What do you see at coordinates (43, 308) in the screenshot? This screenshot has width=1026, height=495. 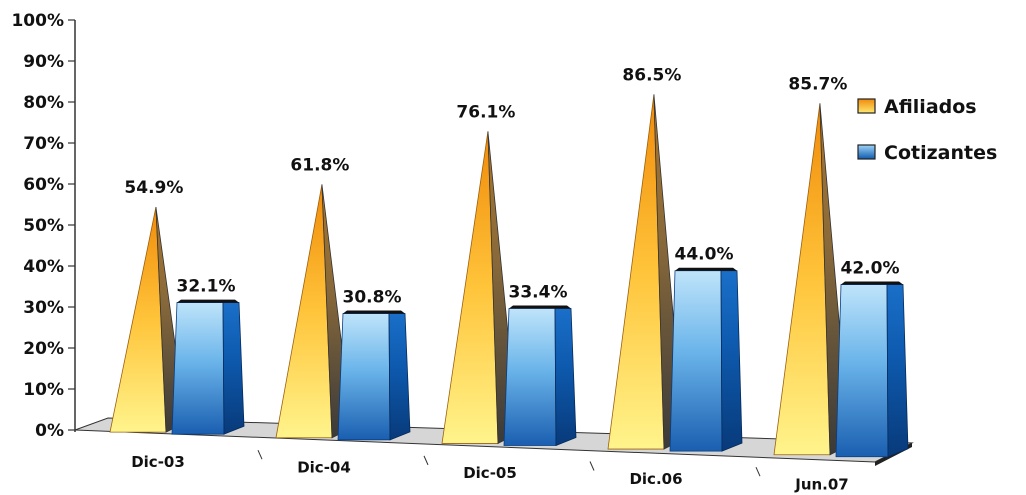 I see `y-tick-label: 30%` at bounding box center [43, 308].